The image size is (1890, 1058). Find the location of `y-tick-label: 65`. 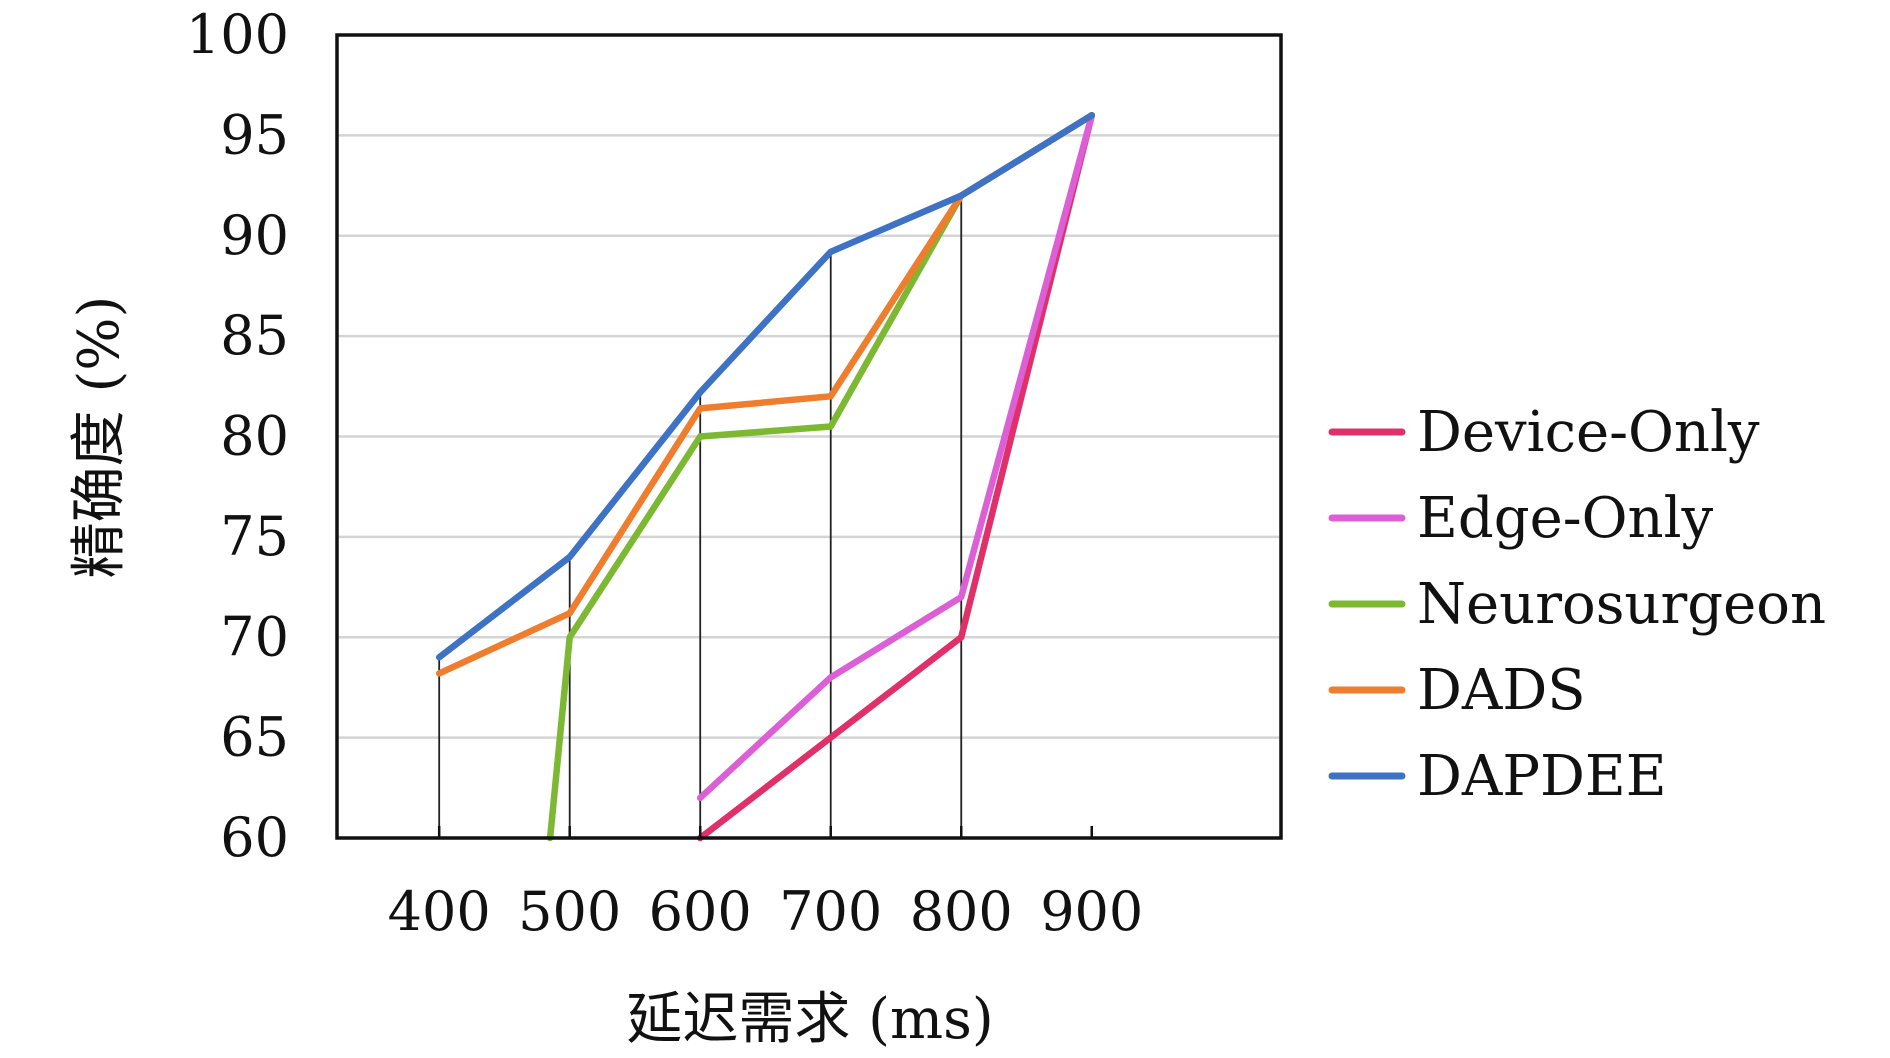

y-tick-label: 65 is located at coordinates (254, 737).